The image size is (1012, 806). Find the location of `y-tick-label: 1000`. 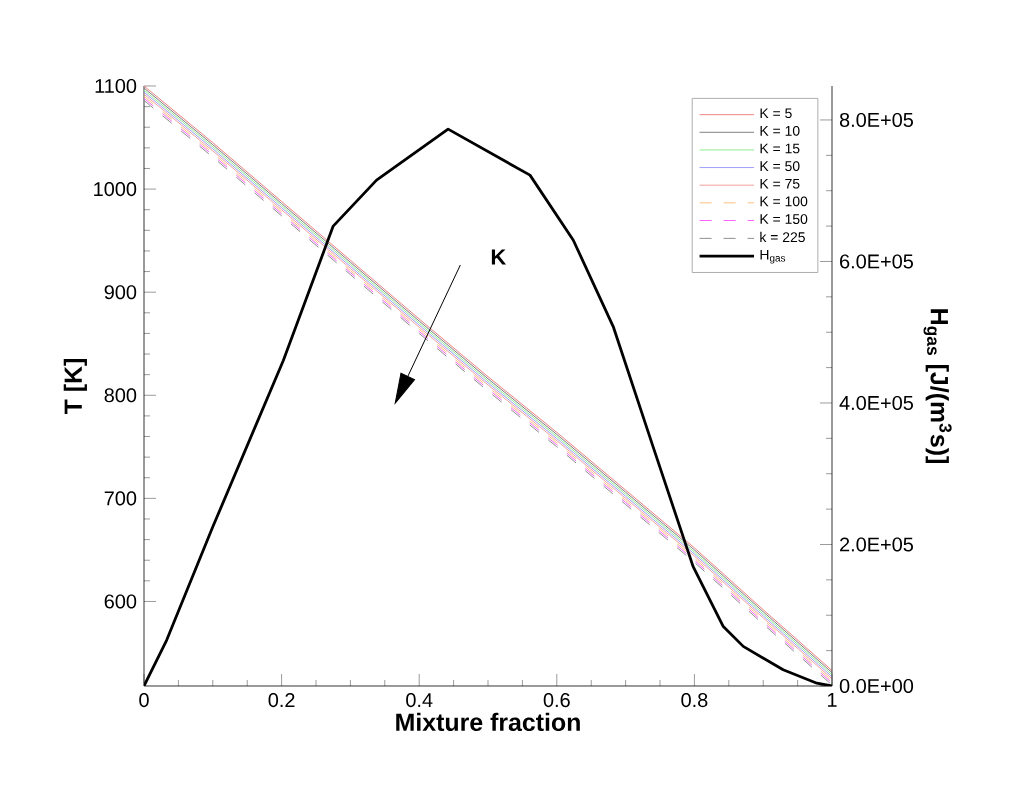

y-tick-label: 1000 is located at coordinates (115, 189).